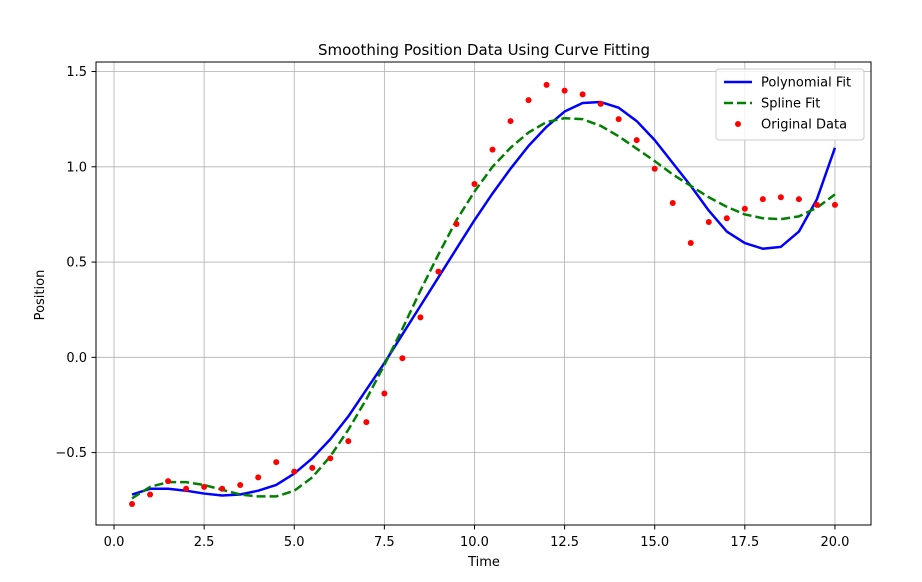 The image size is (922, 582). What do you see at coordinates (654, 542) in the screenshot?
I see `x-tick-label: 15.0` at bounding box center [654, 542].